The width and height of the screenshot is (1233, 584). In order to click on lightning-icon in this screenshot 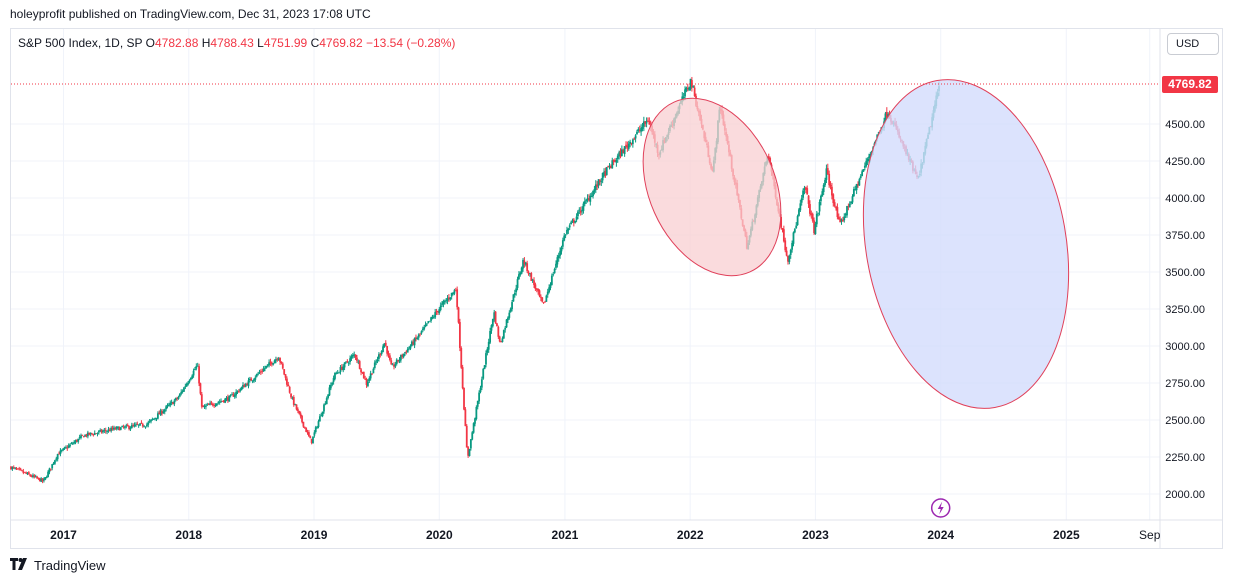, I will do `click(940, 508)`.